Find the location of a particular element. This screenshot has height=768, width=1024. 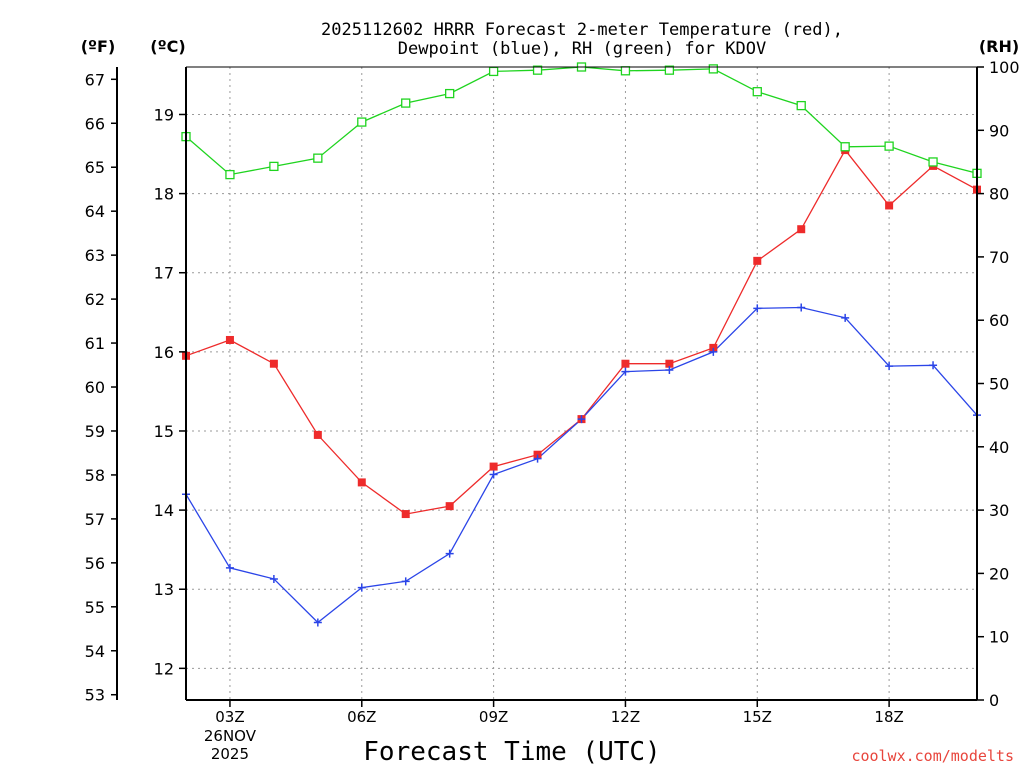

fahrenheit-tick-label: 67 is located at coordinates (95, 79).